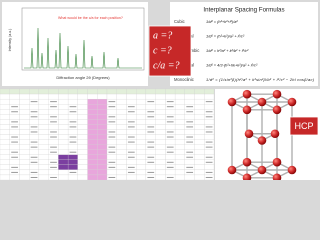  What do you see at coordinates (162, 35) in the screenshot?
I see `unknown: a =?` at bounding box center [162, 35].